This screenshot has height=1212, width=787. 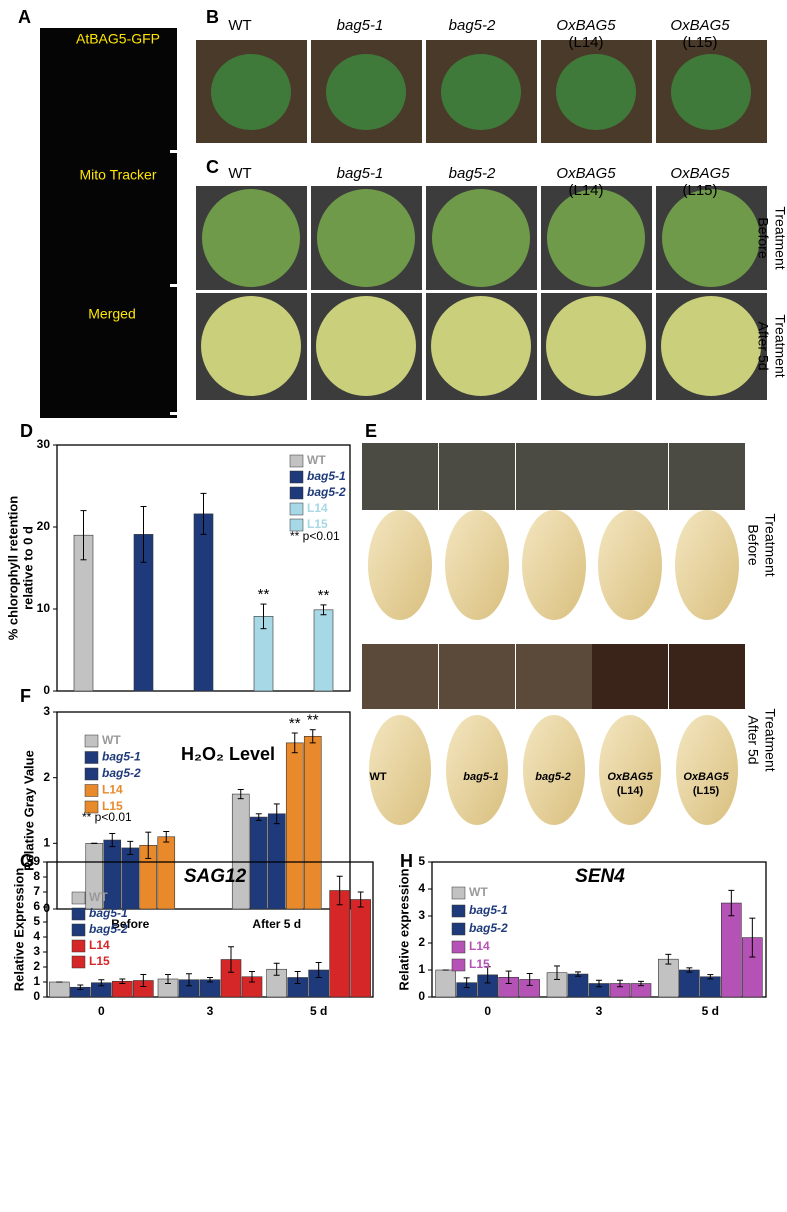 What do you see at coordinates (117, 175) in the screenshot?
I see `channel-label: Mito Tracker` at bounding box center [117, 175].